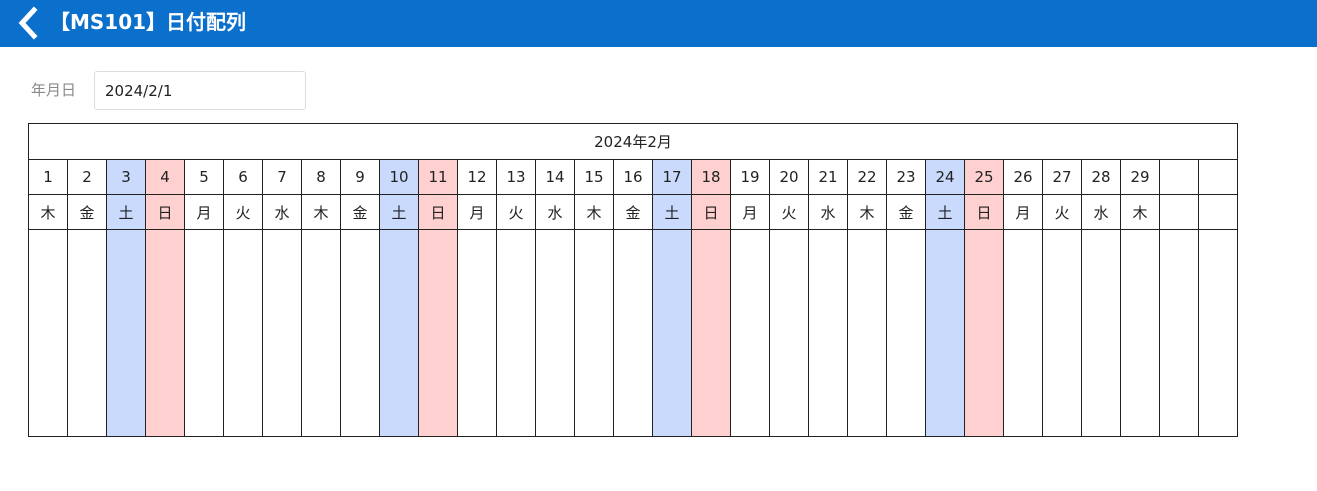  I want to click on date-label: 年月日, so click(54, 90).